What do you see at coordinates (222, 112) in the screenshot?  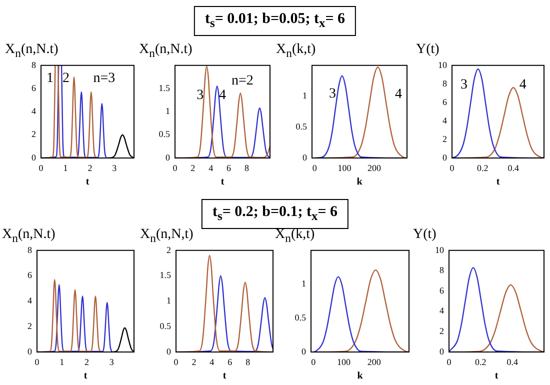 I see `line-series` at bounding box center [222, 112].